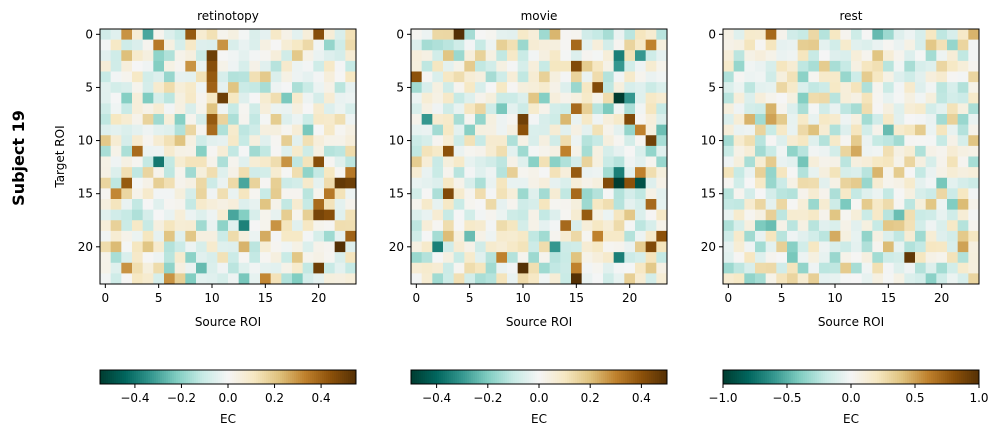  Describe the element at coordinates (228, 397) in the screenshot. I see `colorbar-retinotopy: −0.4 −0.2 0.0 0.2 0.4EC` at that location.